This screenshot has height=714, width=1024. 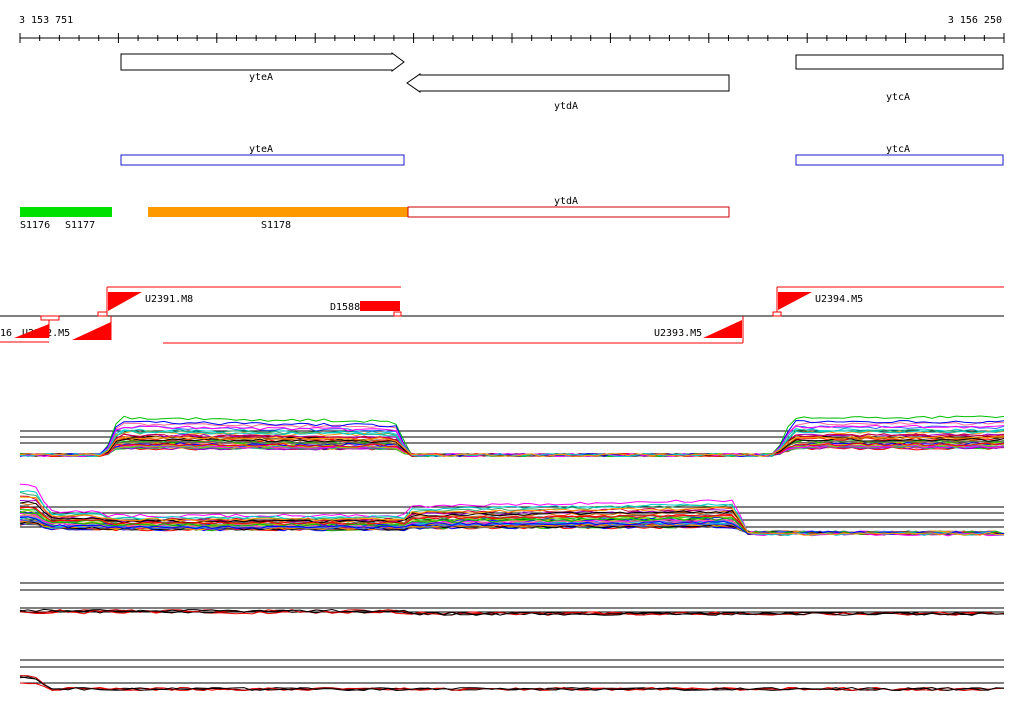 I want to click on cds-box-ytcA, so click(x=899, y=160).